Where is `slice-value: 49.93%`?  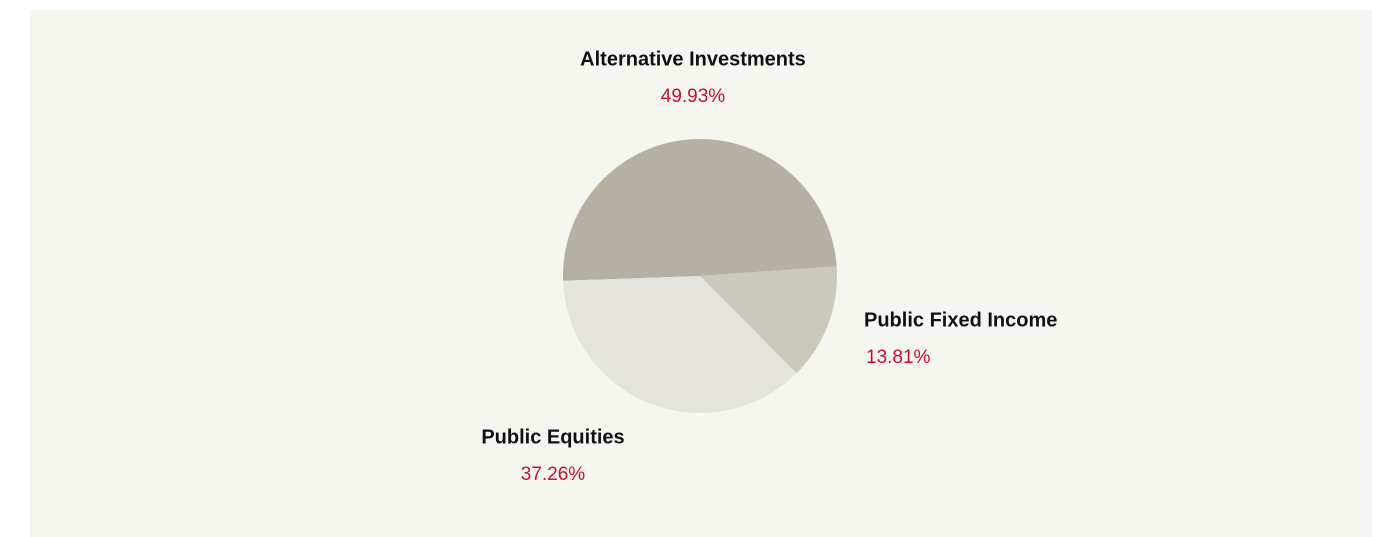 slice-value: 49.93% is located at coordinates (693, 96).